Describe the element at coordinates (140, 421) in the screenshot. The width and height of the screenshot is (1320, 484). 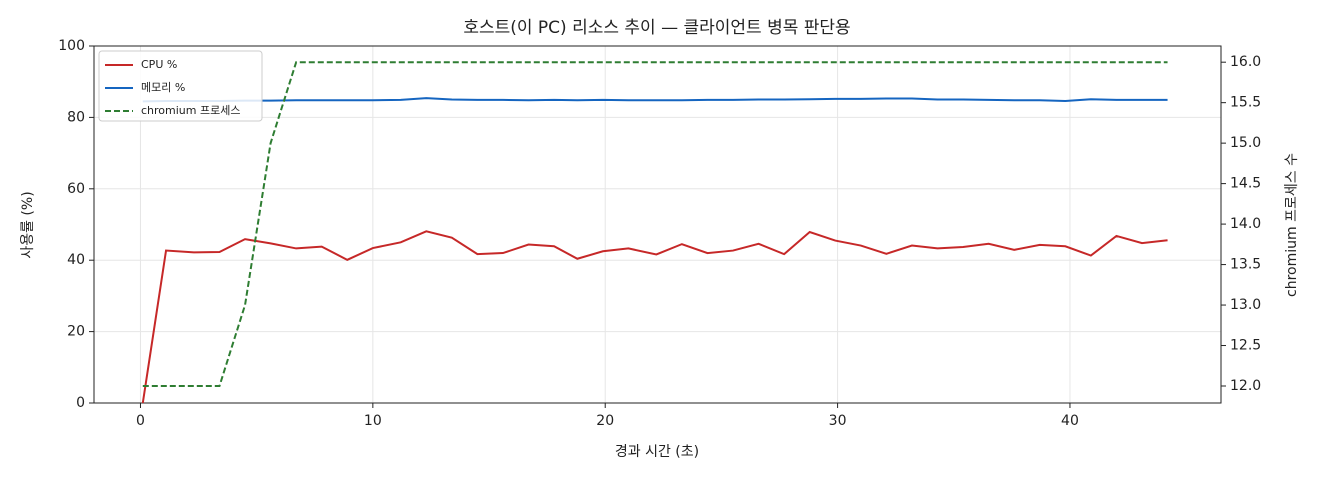
I see `x-tick-label: 0` at that location.